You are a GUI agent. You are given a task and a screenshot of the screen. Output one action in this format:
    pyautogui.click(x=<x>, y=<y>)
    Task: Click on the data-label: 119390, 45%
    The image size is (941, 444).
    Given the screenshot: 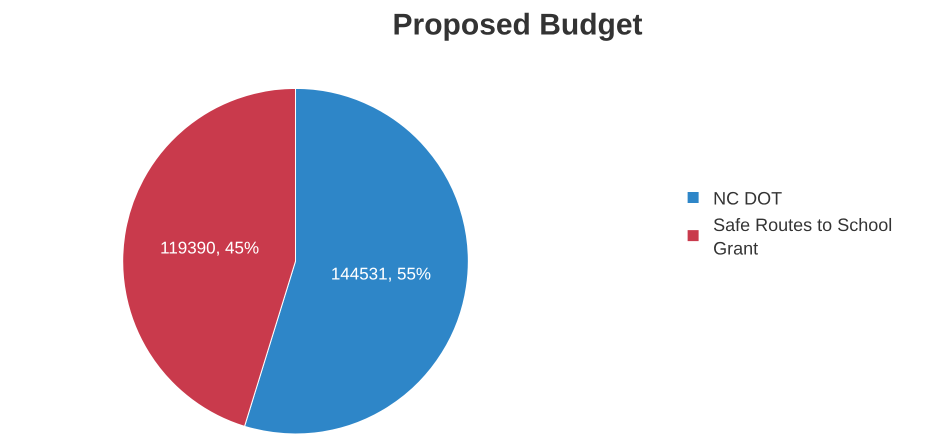 What is the action you would take?
    pyautogui.click(x=210, y=248)
    